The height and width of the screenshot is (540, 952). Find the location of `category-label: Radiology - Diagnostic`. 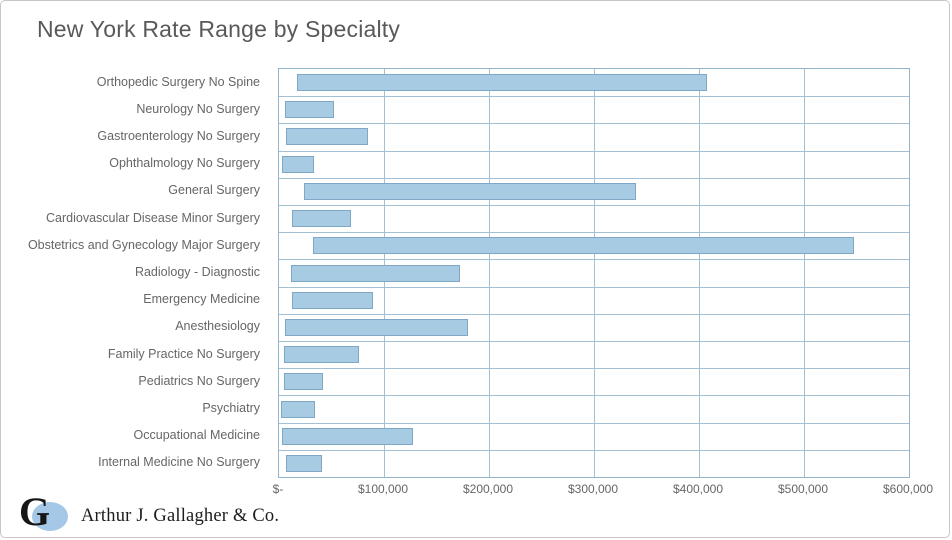

category-label: Radiology - Diagnostic is located at coordinates (197, 271).